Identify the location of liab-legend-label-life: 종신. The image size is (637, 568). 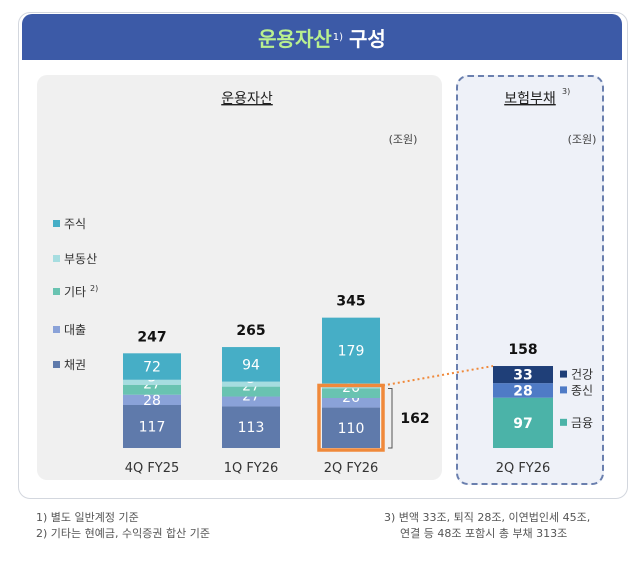
(582, 390).